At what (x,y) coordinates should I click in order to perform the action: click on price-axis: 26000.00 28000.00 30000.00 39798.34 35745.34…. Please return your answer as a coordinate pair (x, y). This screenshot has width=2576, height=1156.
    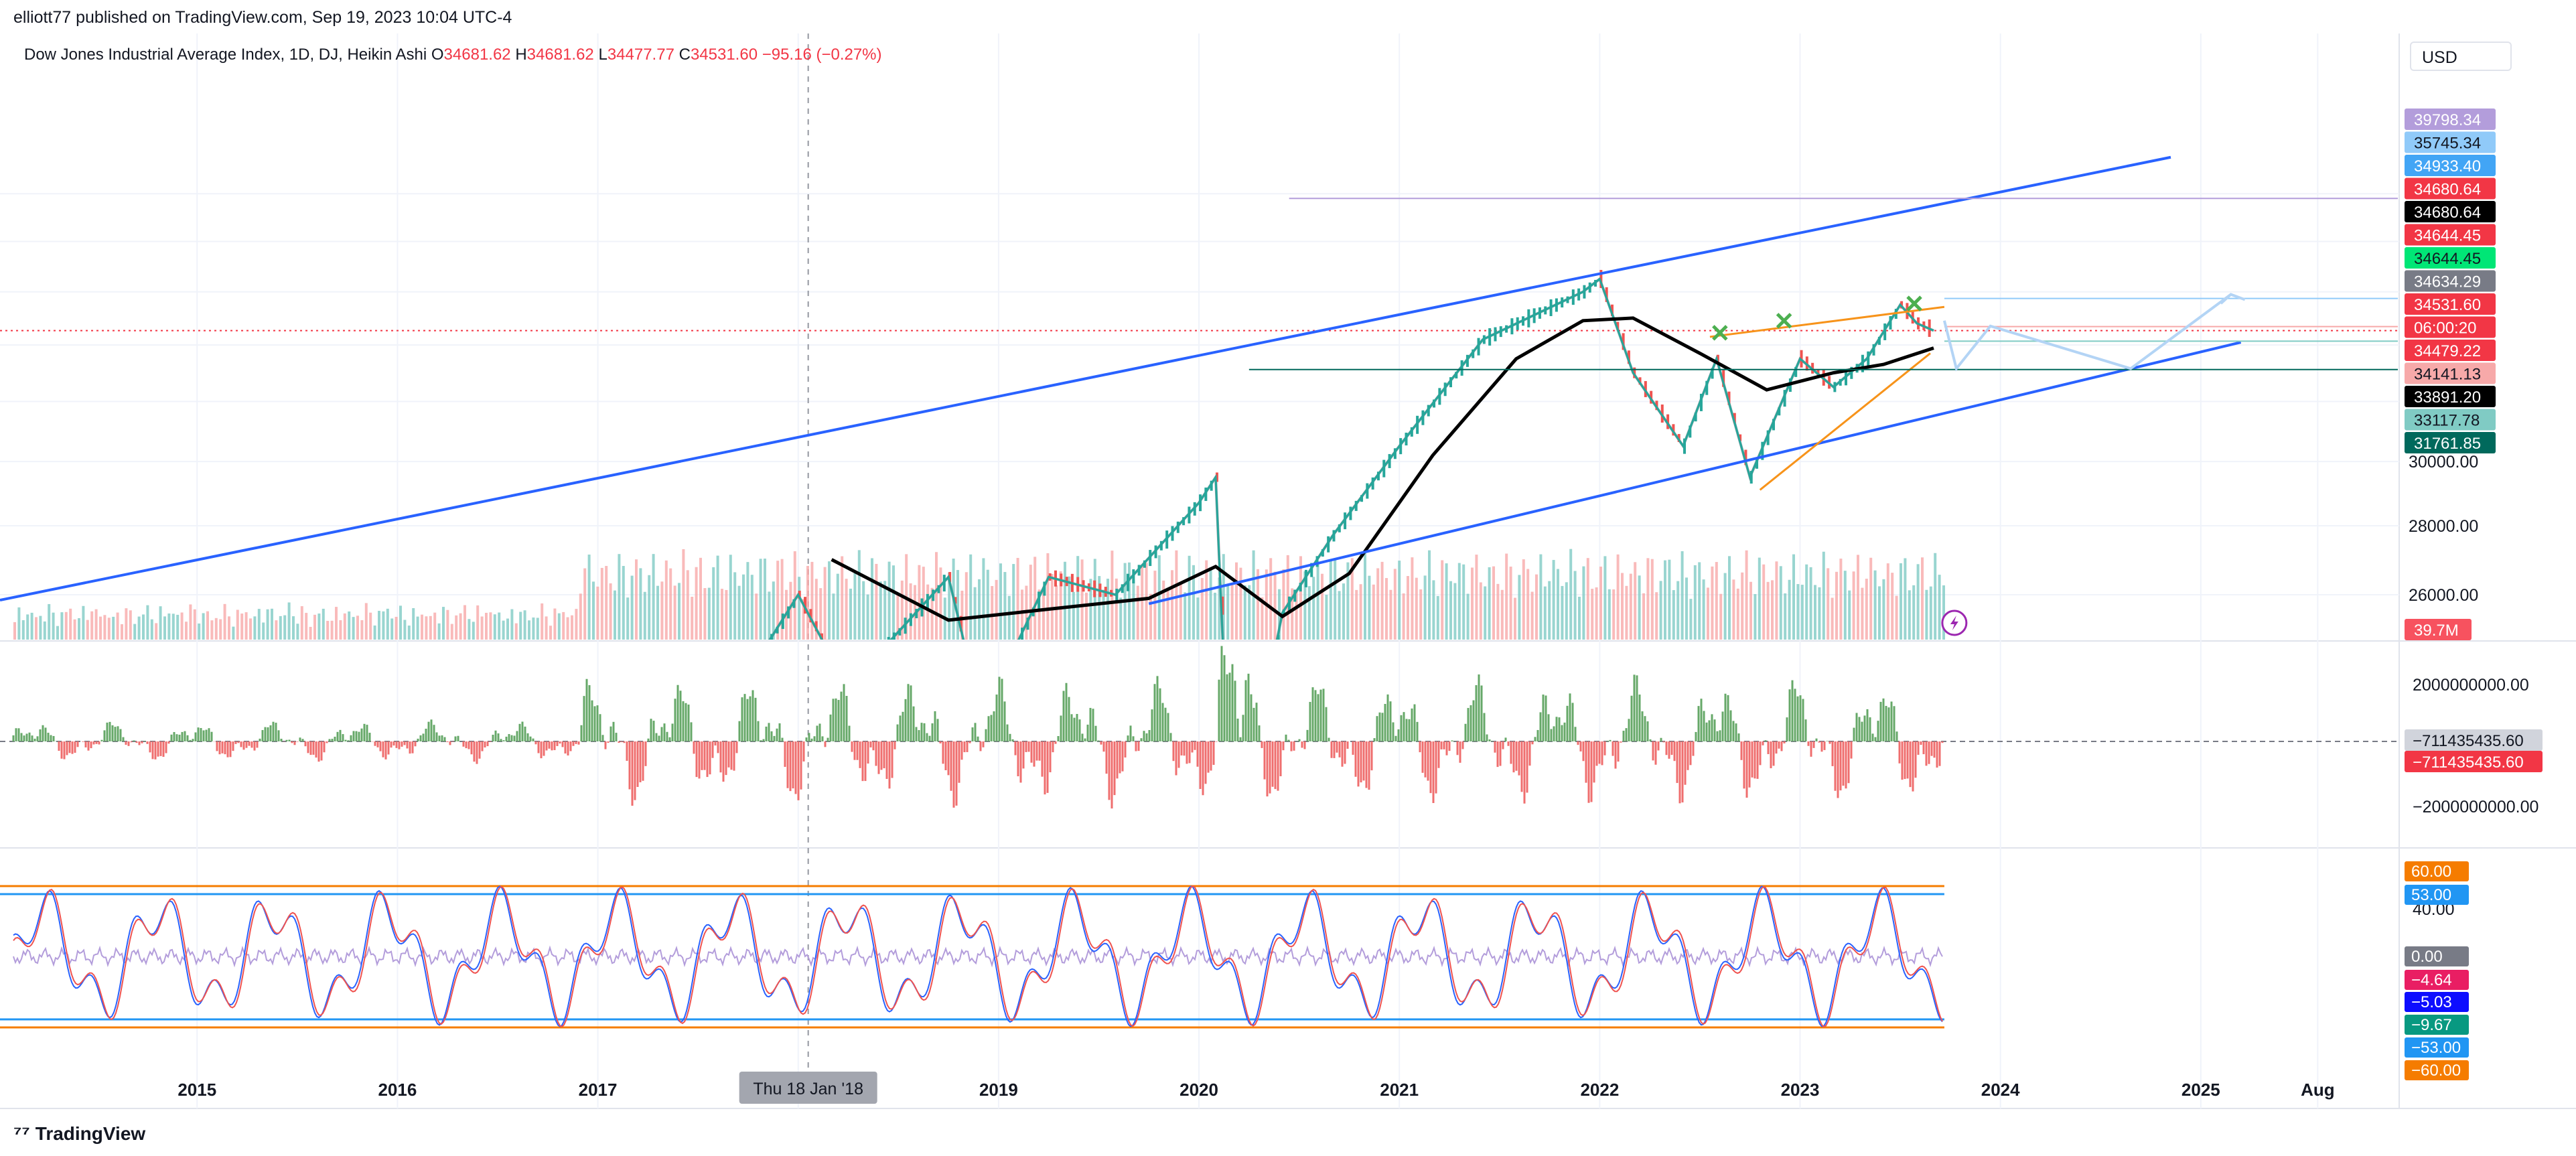
    Looking at the image, I should click on (2450, 374).